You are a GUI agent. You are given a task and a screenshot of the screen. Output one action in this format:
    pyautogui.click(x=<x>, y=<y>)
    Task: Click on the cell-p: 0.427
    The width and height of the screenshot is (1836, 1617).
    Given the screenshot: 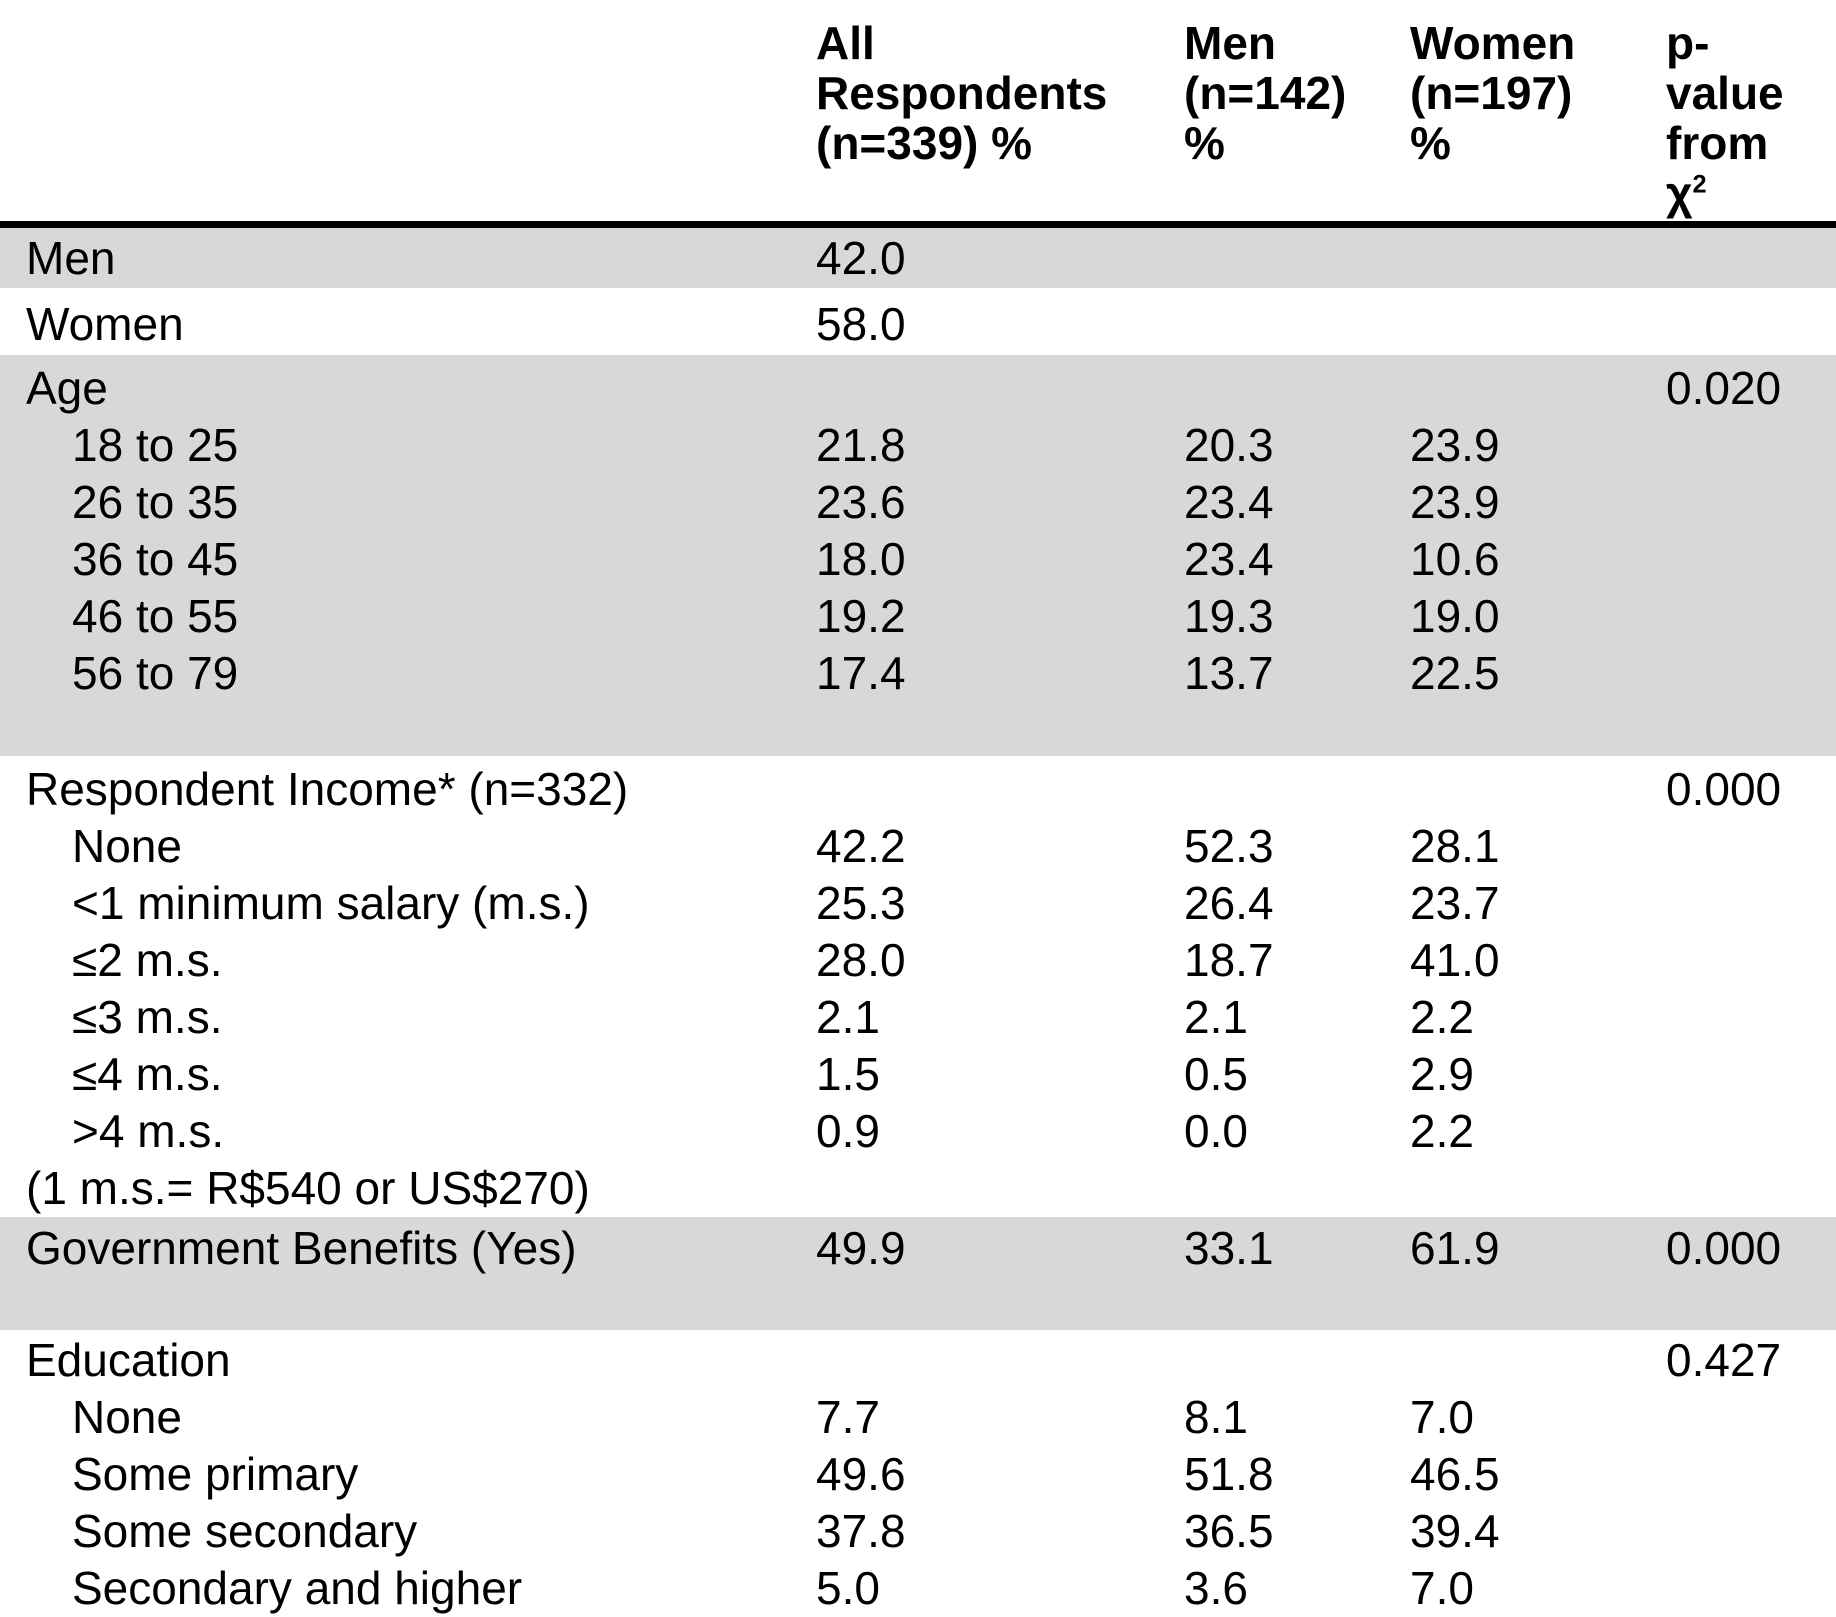 What is the action you would take?
    pyautogui.click(x=1724, y=1360)
    